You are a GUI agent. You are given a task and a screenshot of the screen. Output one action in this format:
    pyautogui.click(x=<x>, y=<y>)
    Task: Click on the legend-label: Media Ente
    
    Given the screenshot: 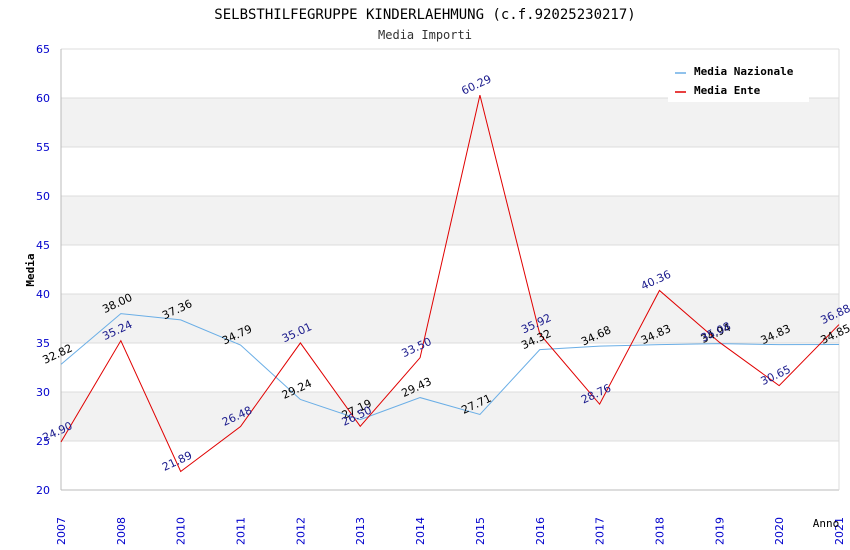 What is the action you would take?
    pyautogui.click(x=727, y=90)
    